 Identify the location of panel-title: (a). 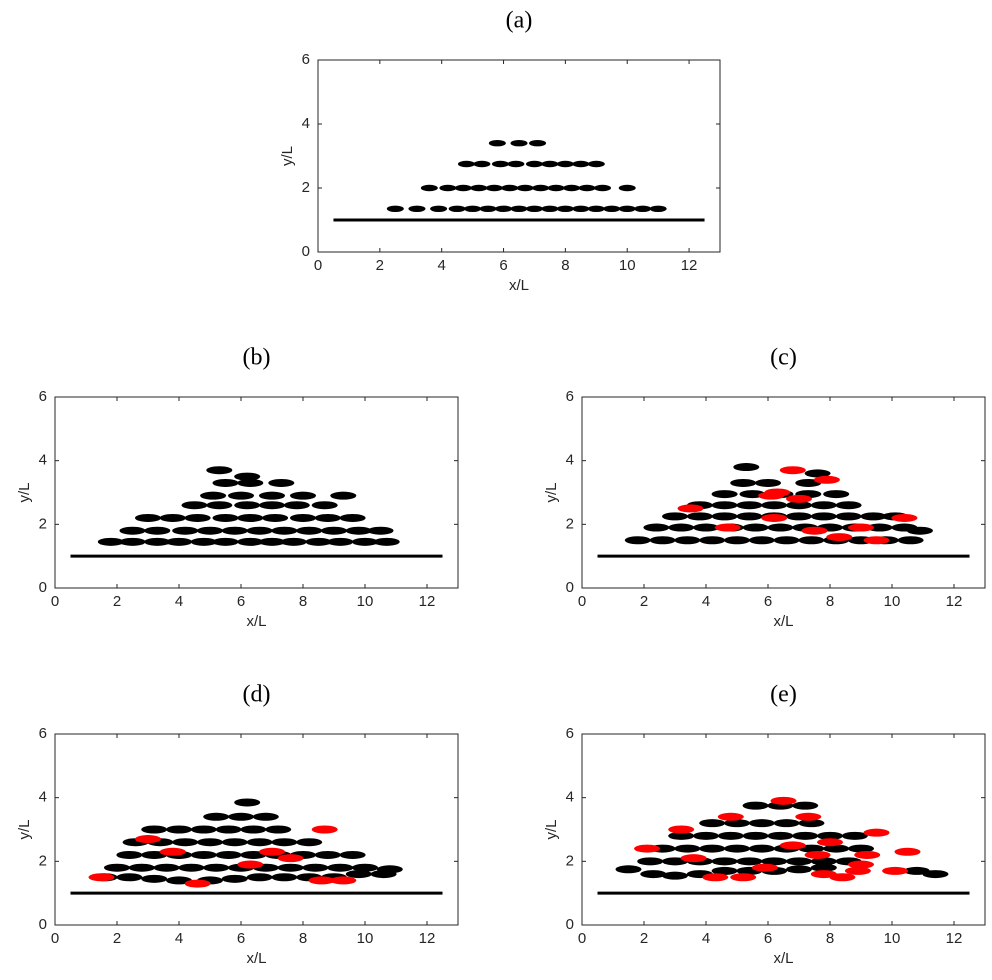
(519, 21).